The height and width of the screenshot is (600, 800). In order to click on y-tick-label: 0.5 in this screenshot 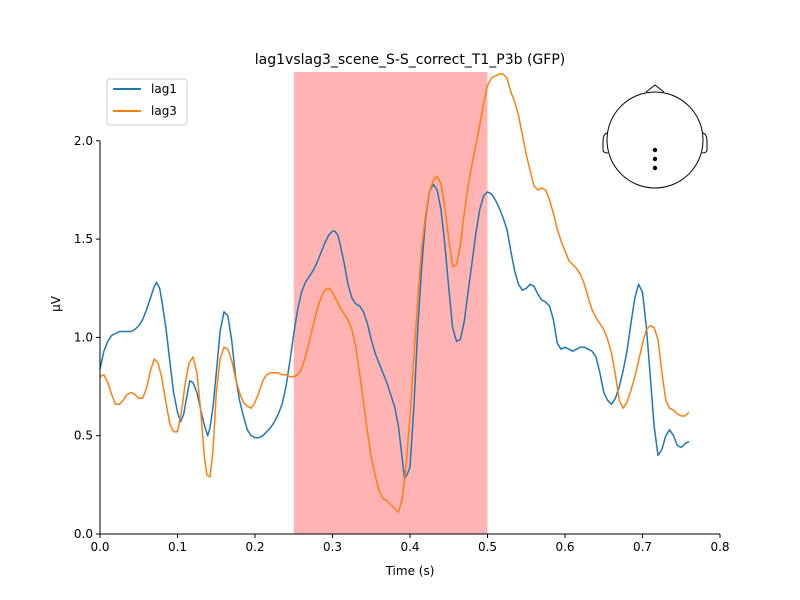, I will do `click(83, 436)`.